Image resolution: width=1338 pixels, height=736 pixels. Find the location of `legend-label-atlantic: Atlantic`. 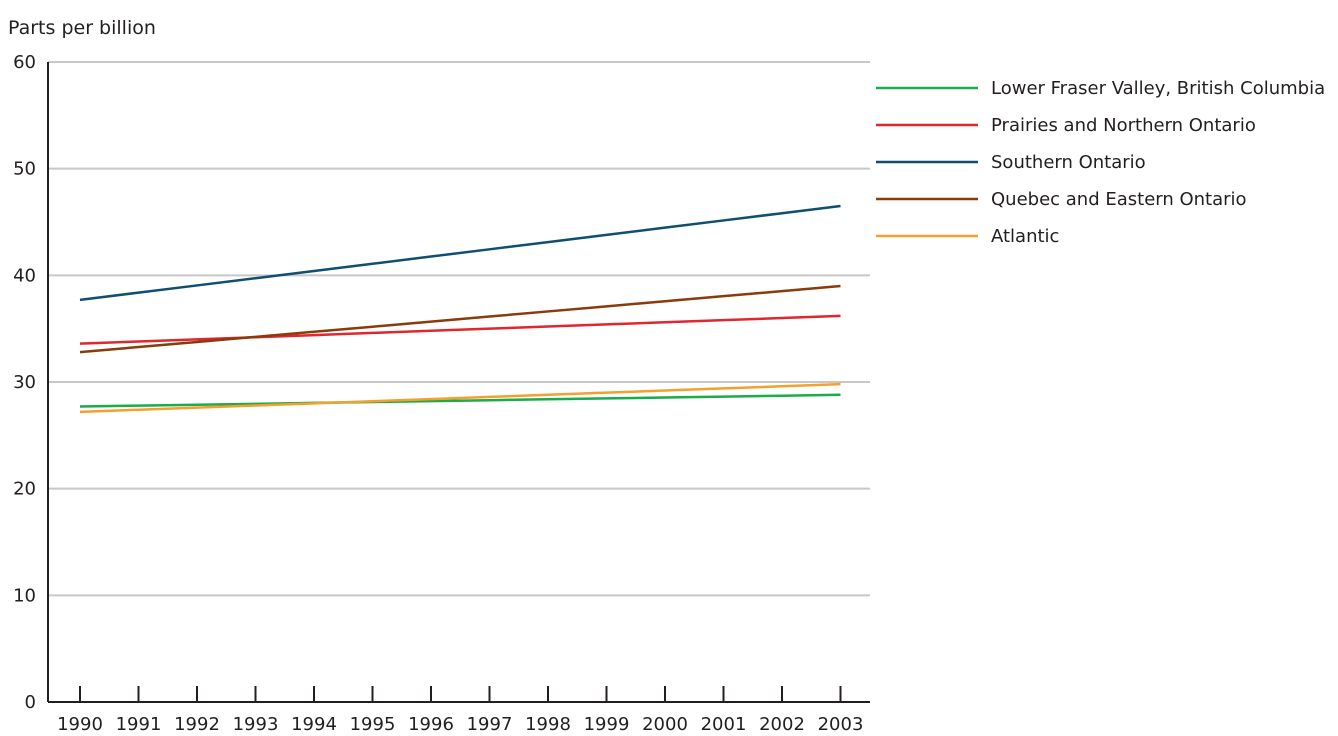

legend-label-atlantic: Atlantic is located at coordinates (1025, 236).